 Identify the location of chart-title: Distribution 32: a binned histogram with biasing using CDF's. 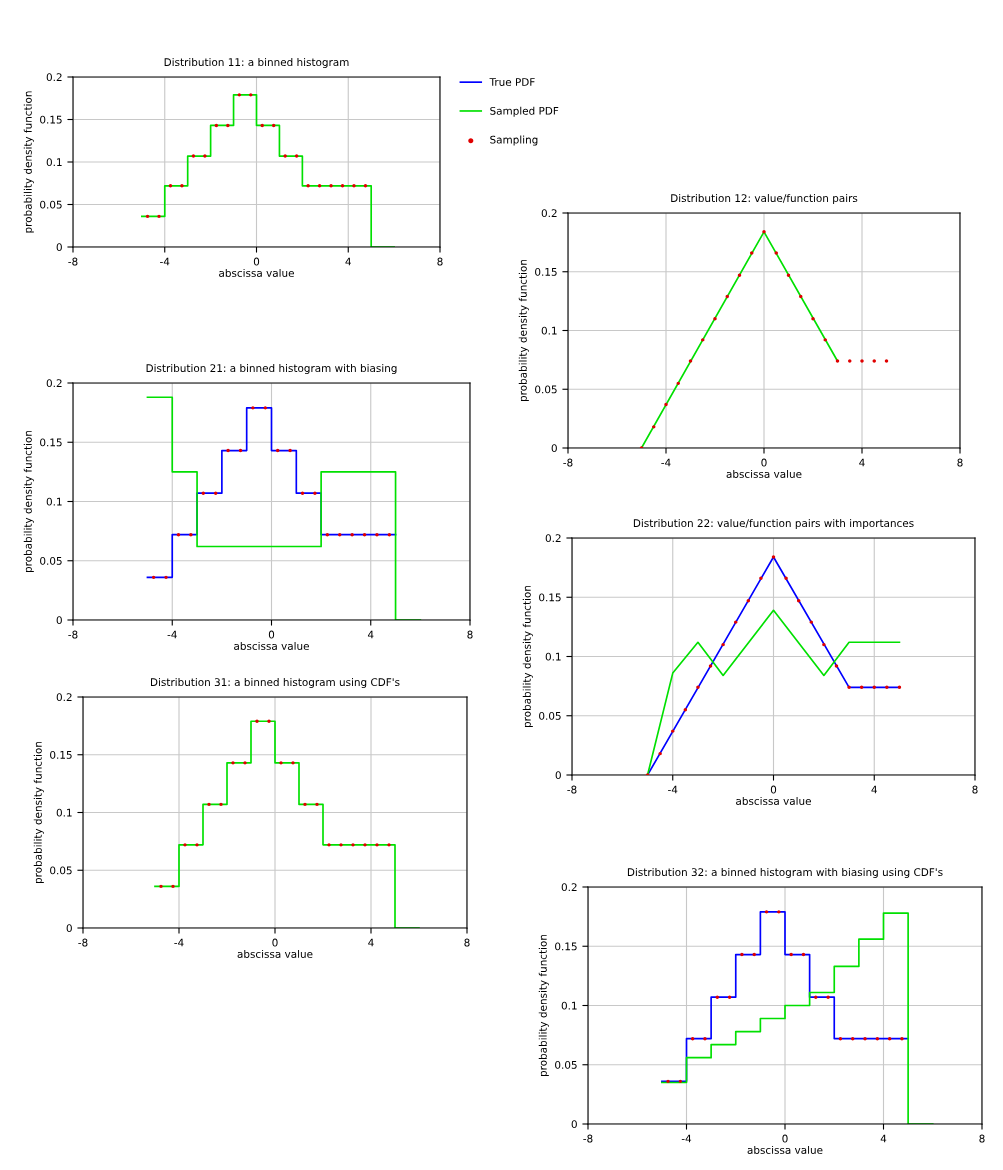
(785, 873).